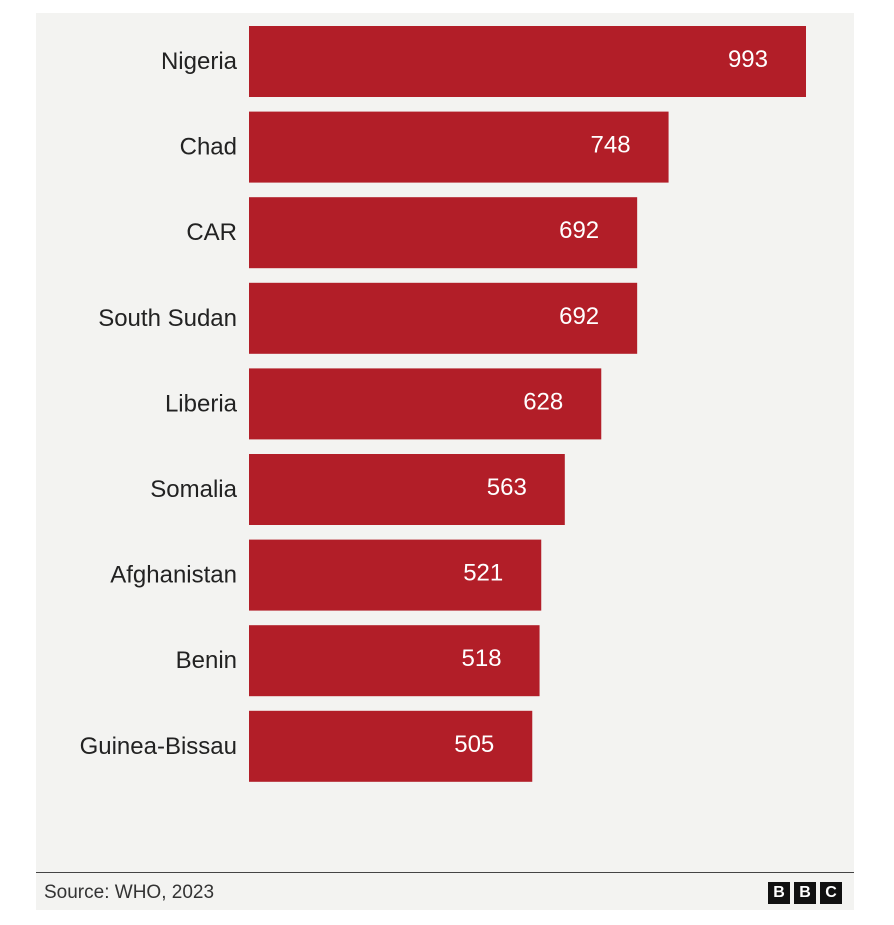 The height and width of the screenshot is (925, 894). I want to click on category-label: Chad, so click(208, 147).